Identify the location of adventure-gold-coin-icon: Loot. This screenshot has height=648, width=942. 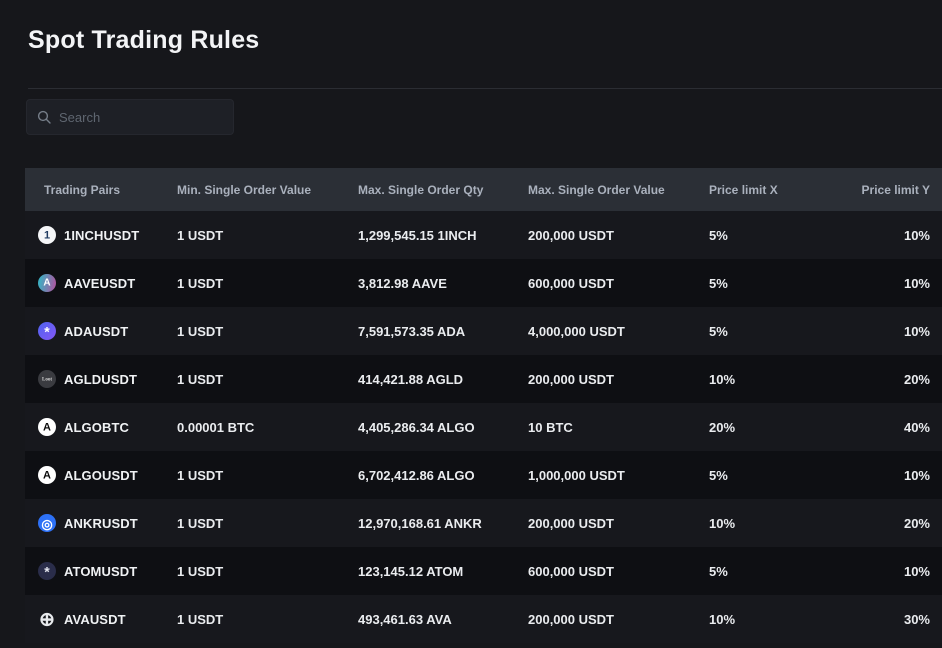
(47, 379).